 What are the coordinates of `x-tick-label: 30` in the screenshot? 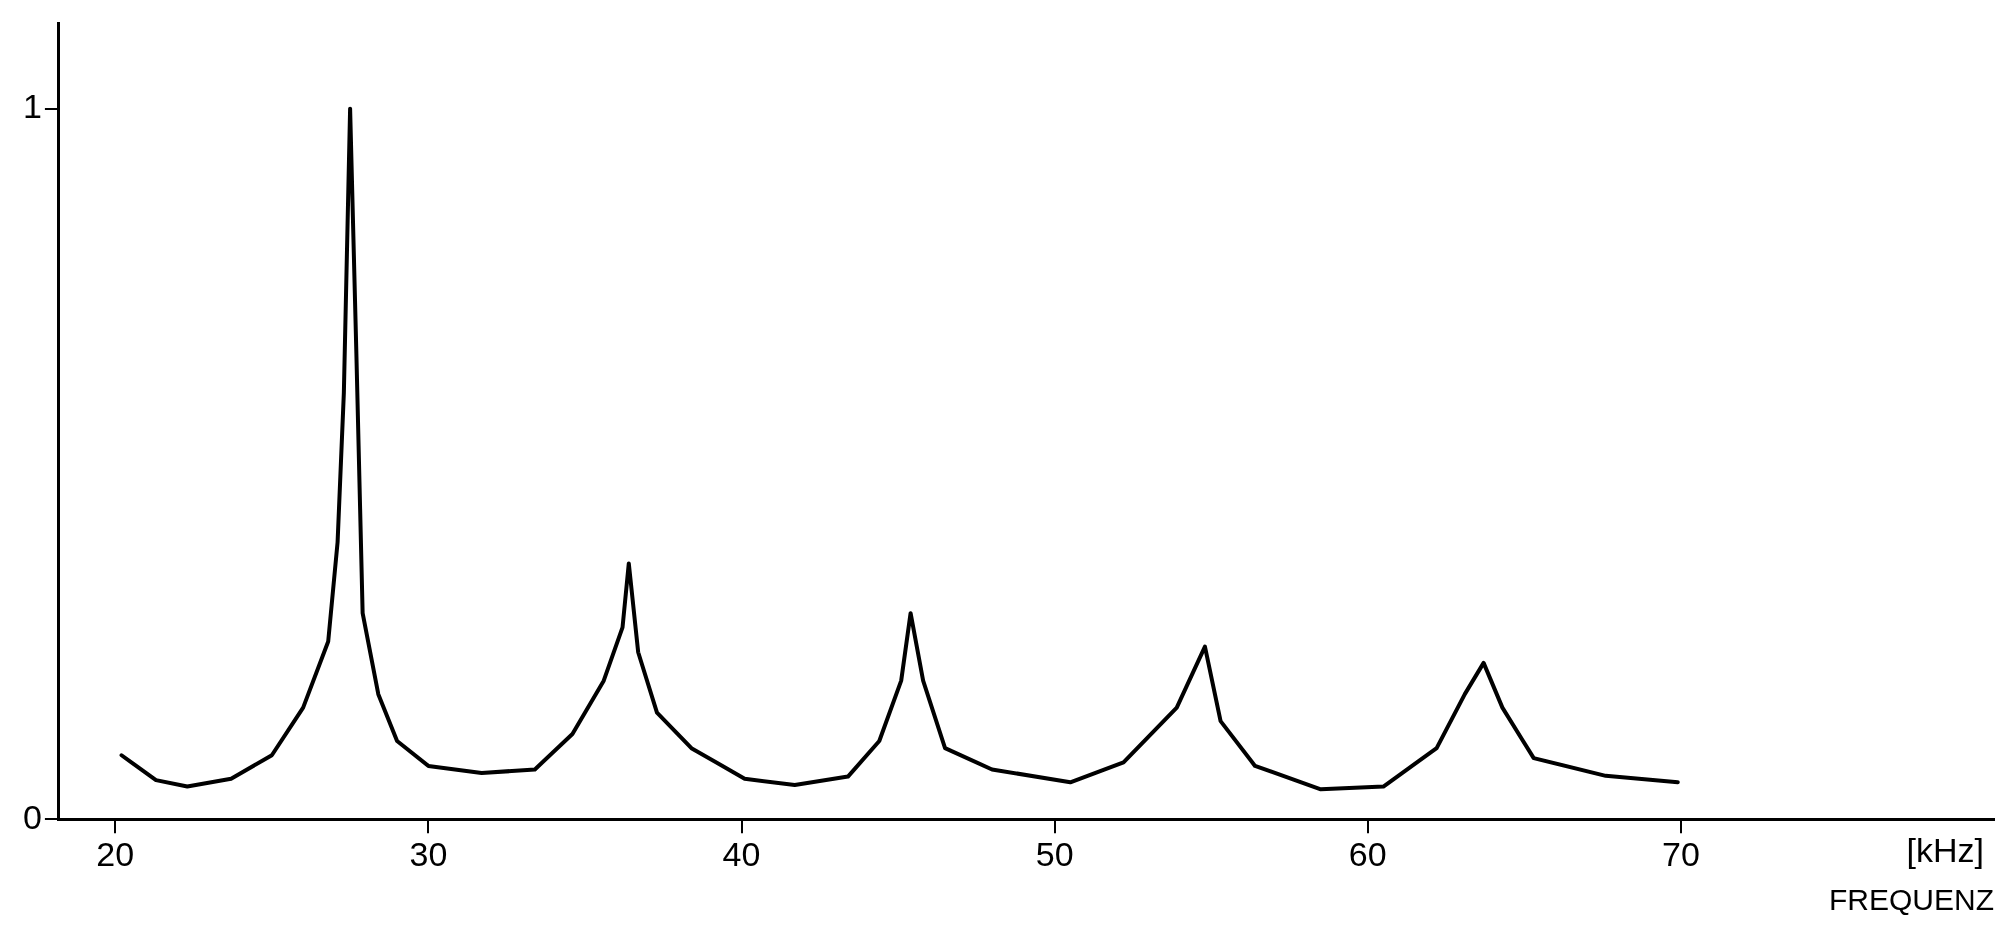 It's located at (428, 853).